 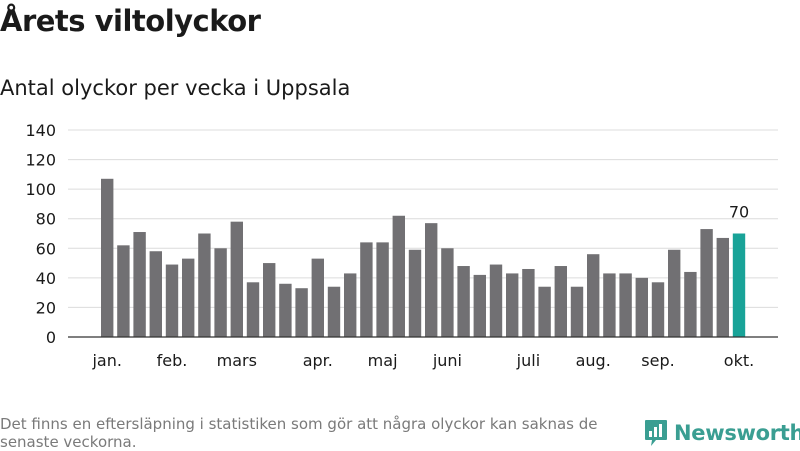 I want to click on x-tick-label: okt., so click(x=739, y=360).